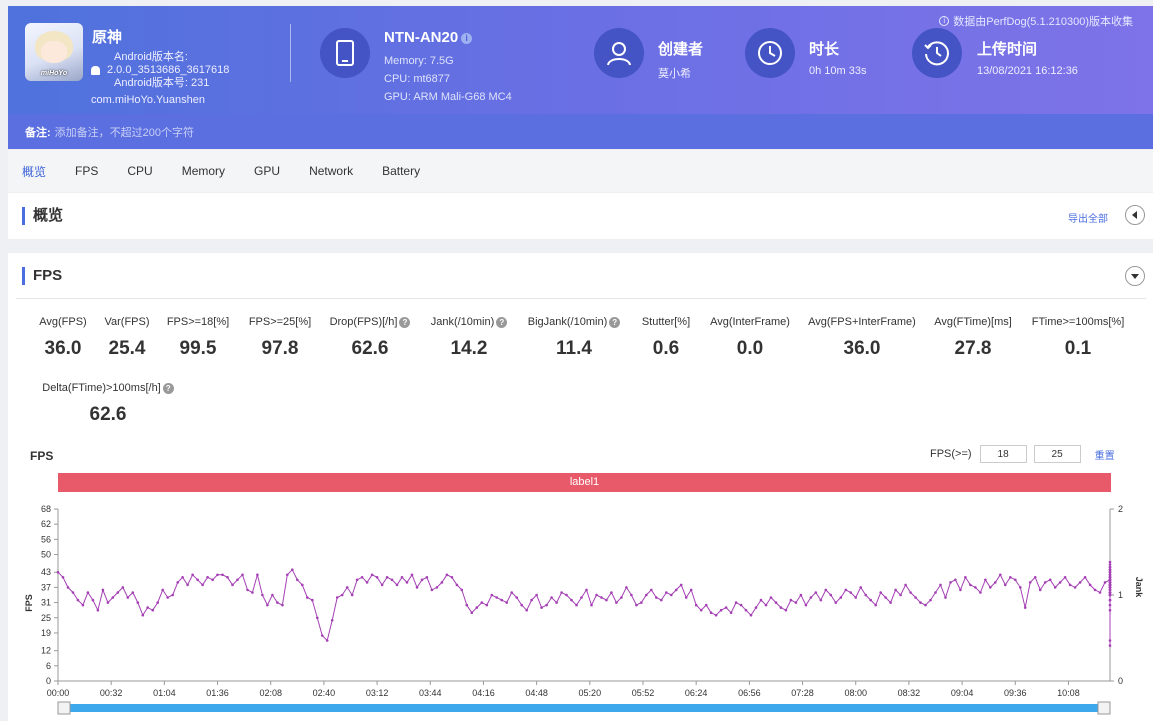  I want to click on range-handle-right, so click(1104, 708).